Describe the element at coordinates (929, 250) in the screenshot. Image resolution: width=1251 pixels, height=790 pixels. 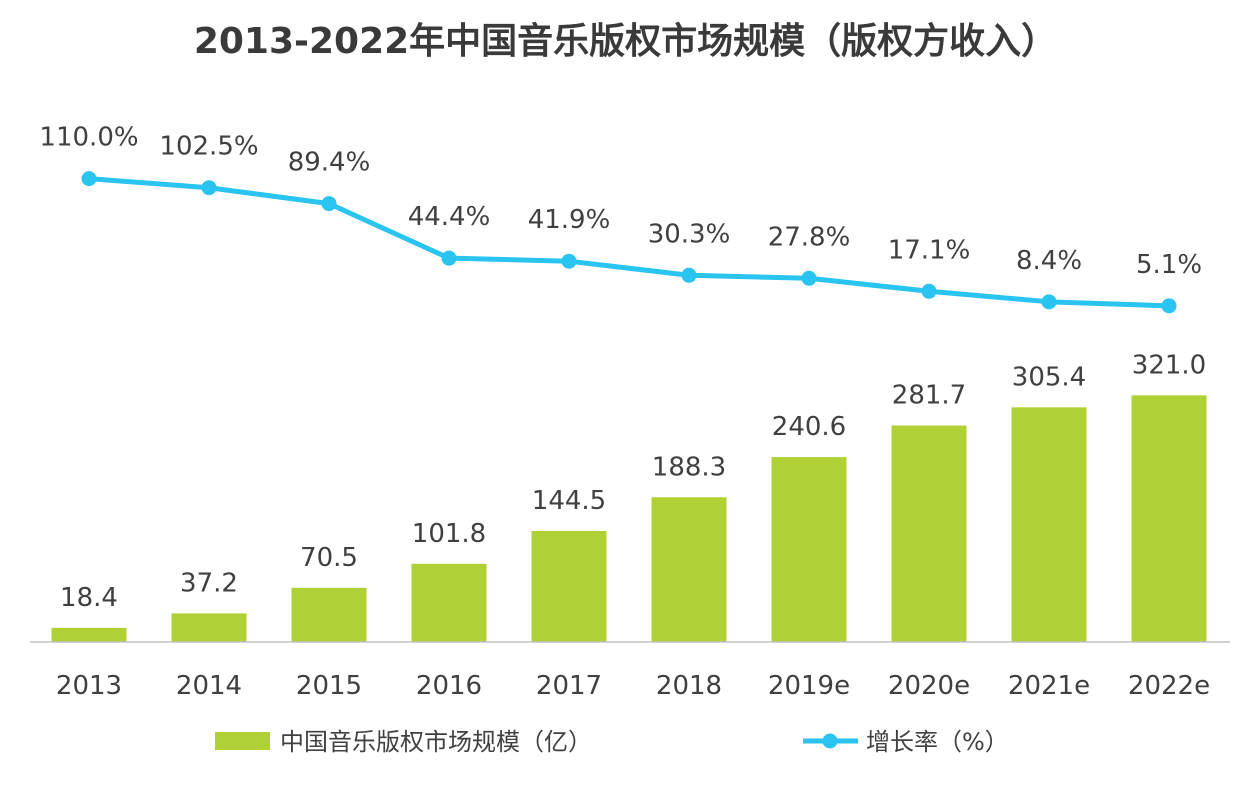
I see `growth-value-label: 17.1%` at that location.